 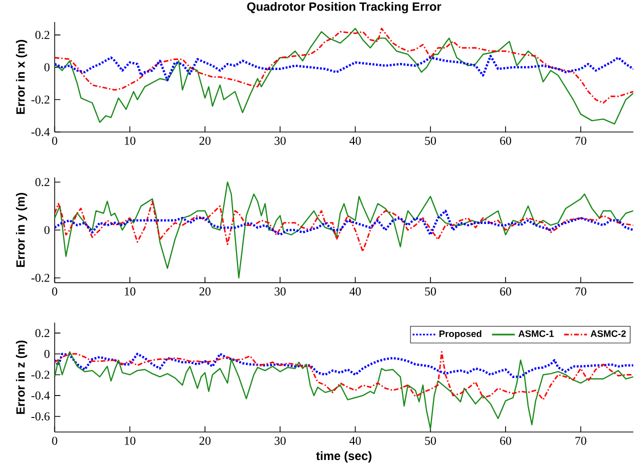 What do you see at coordinates (344, 8) in the screenshot?
I see `chart-title: Quadrotor Position Tracking Error` at bounding box center [344, 8].